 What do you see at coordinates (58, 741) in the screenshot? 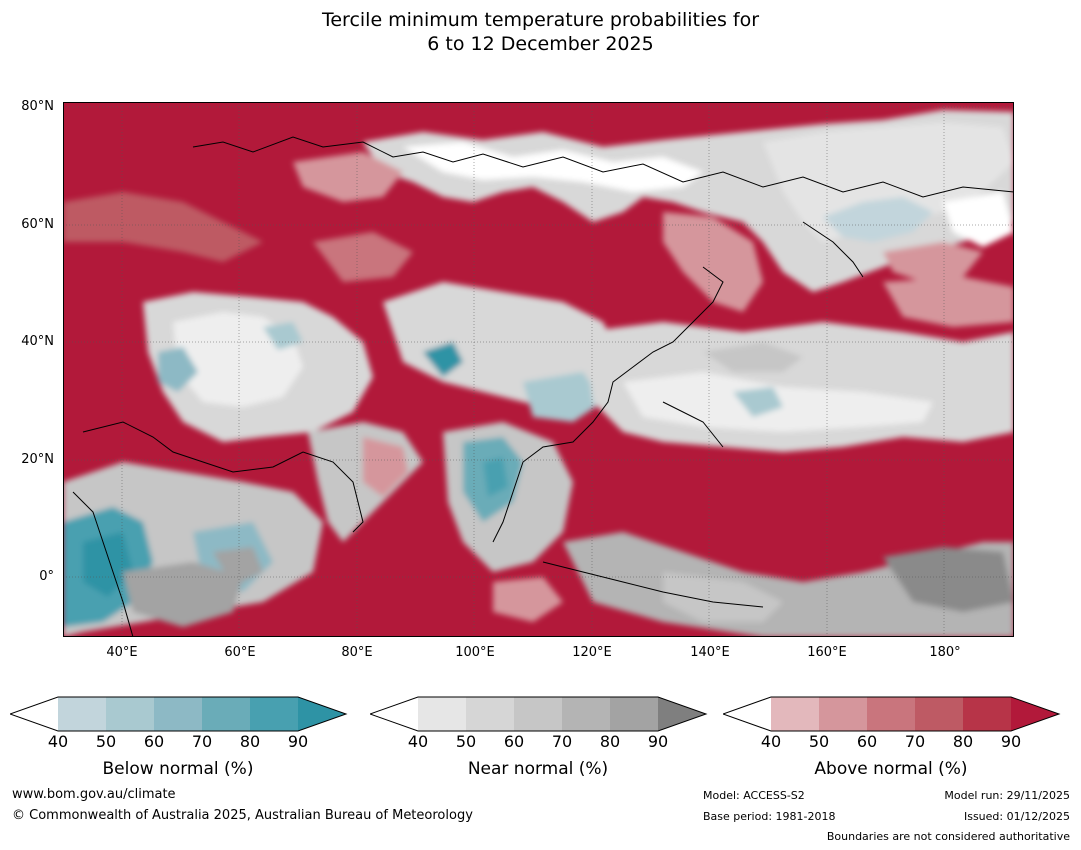
I see `below-tick-40: 40` at bounding box center [58, 741].